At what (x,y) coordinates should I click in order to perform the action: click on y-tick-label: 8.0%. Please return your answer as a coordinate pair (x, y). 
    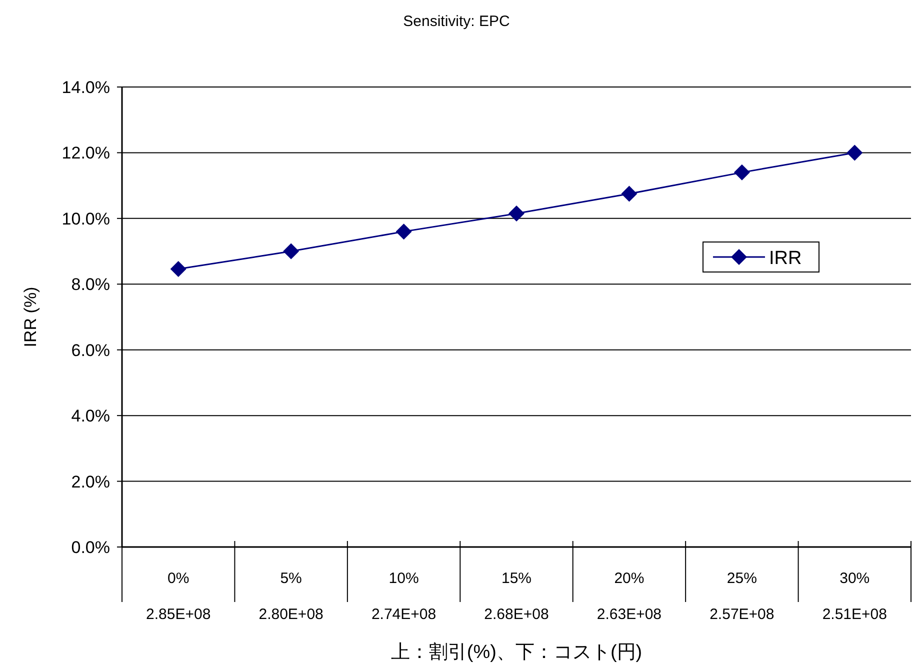
    Looking at the image, I should click on (90, 284).